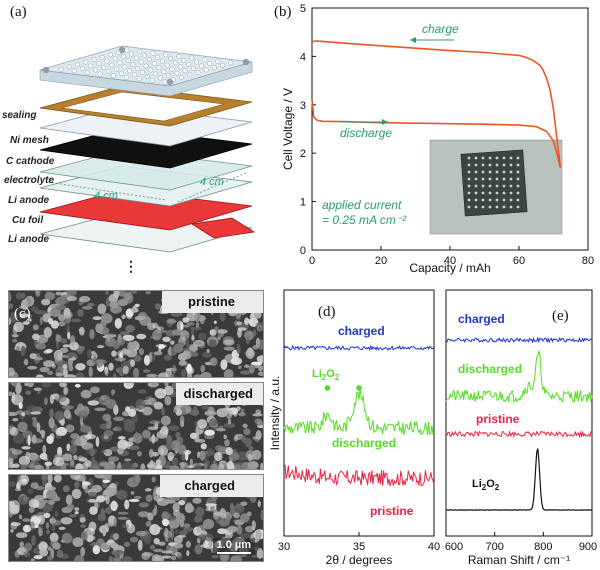 This screenshot has width=600, height=570. Describe the element at coordinates (19, 115) in the screenshot. I see `layer-label-sealing: sealing` at that location.